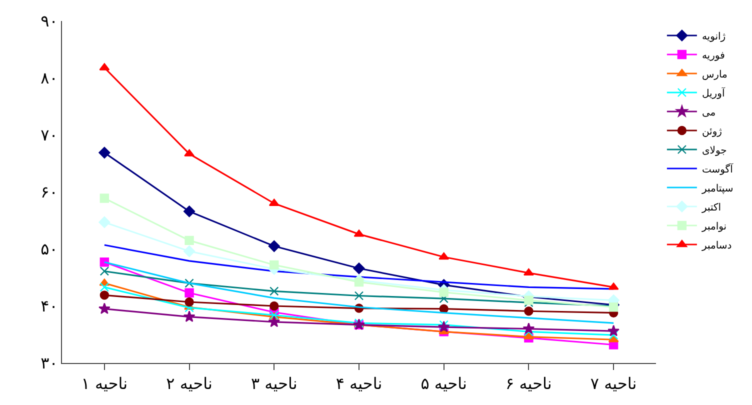 This screenshot has width=752, height=405. What do you see at coordinates (714, 150) in the screenshot?
I see `legend-label: جولای` at bounding box center [714, 150].